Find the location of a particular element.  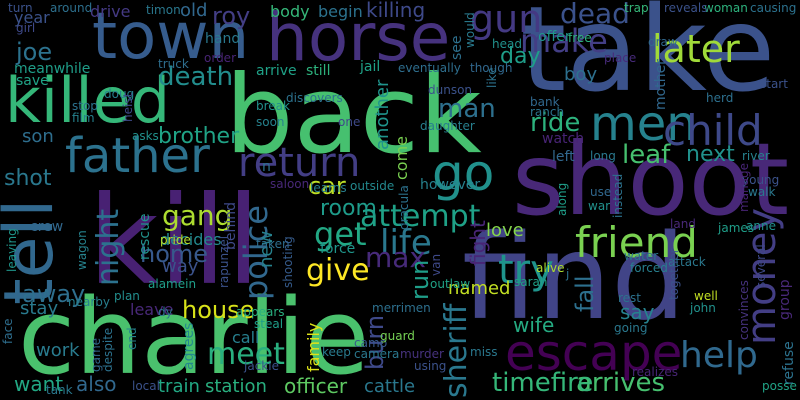

word-bank: bank is located at coordinates (545, 102).